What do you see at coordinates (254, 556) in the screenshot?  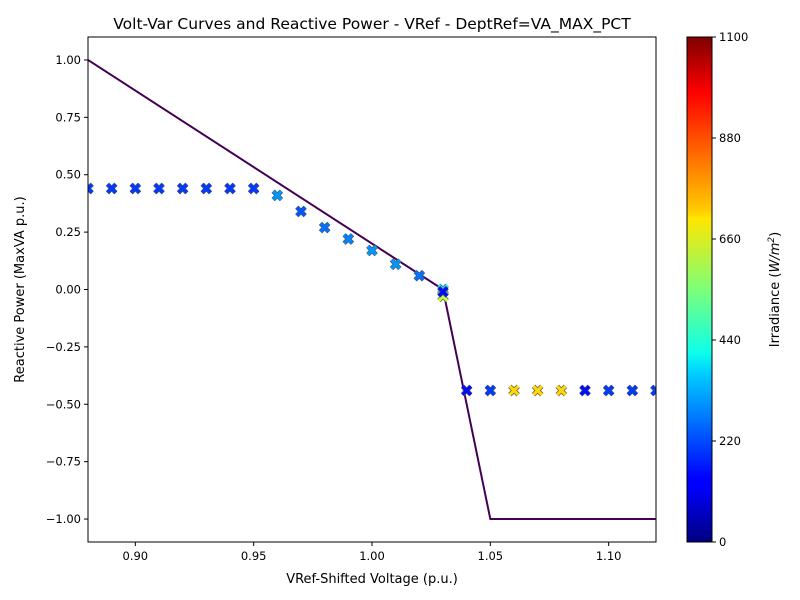 I see `x-tick-label: 0.95` at bounding box center [254, 556].